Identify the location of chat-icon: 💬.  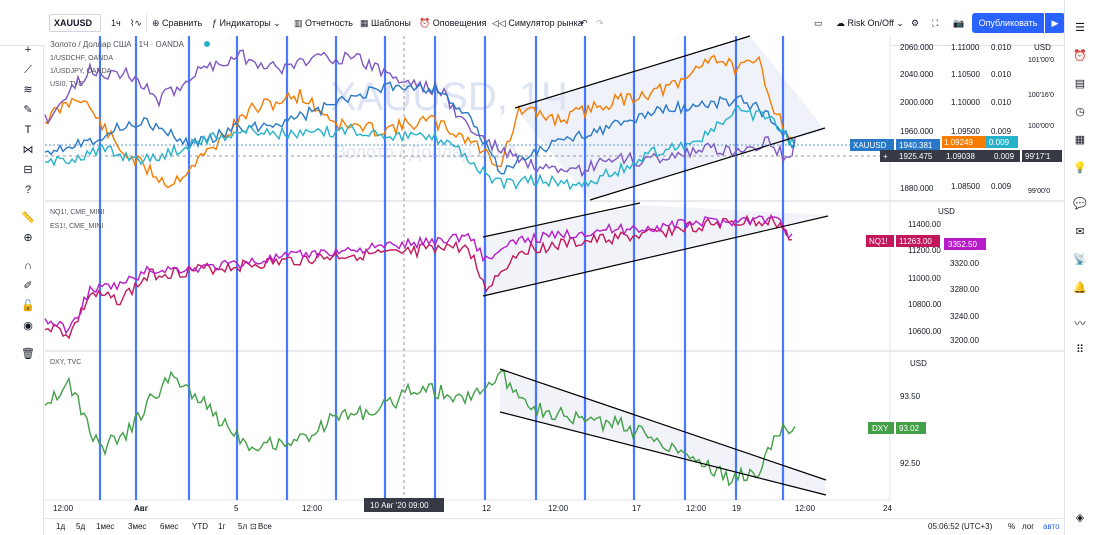
(1080, 204).